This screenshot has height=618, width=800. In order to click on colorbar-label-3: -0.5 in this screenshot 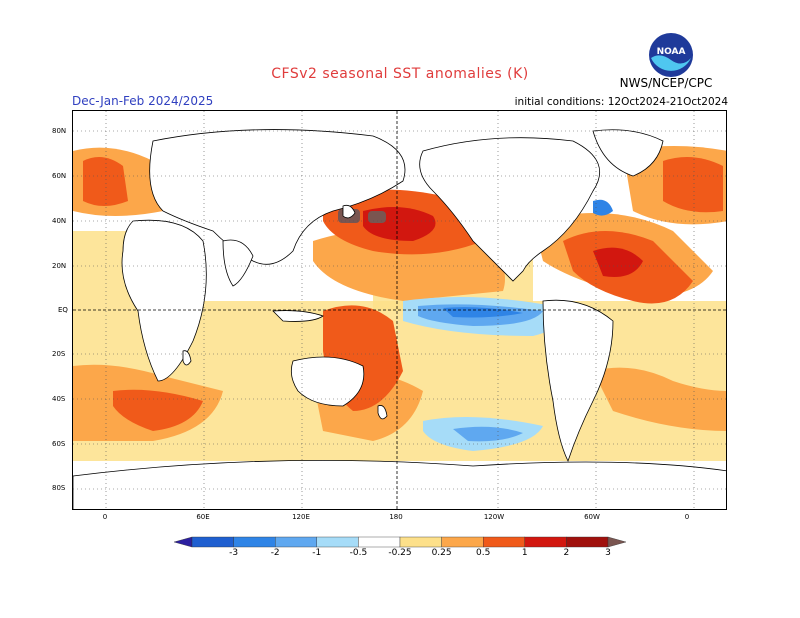, I will do `click(358, 553)`.